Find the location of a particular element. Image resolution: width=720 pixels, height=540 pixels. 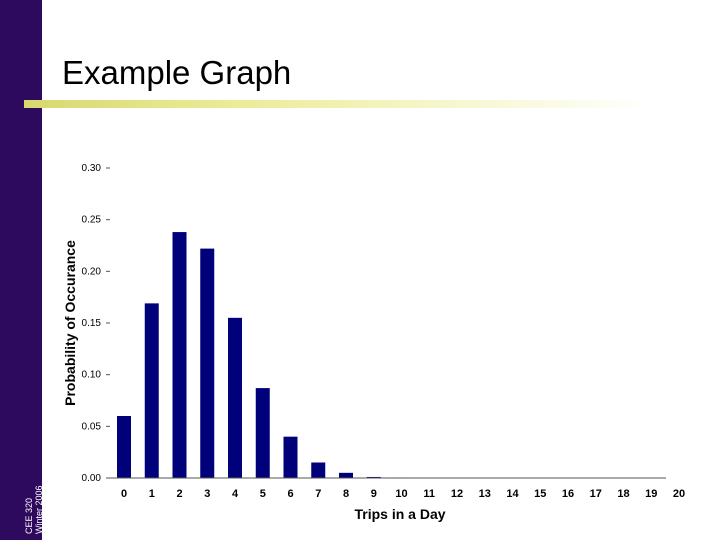

x-tick-label: 4 is located at coordinates (235, 494).